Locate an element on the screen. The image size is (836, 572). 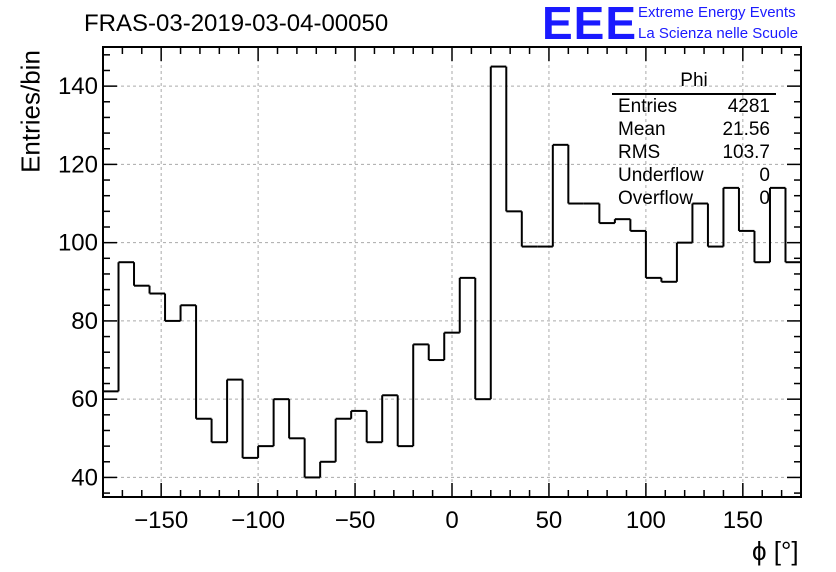
y-tick-label: 80 is located at coordinates (84, 321).